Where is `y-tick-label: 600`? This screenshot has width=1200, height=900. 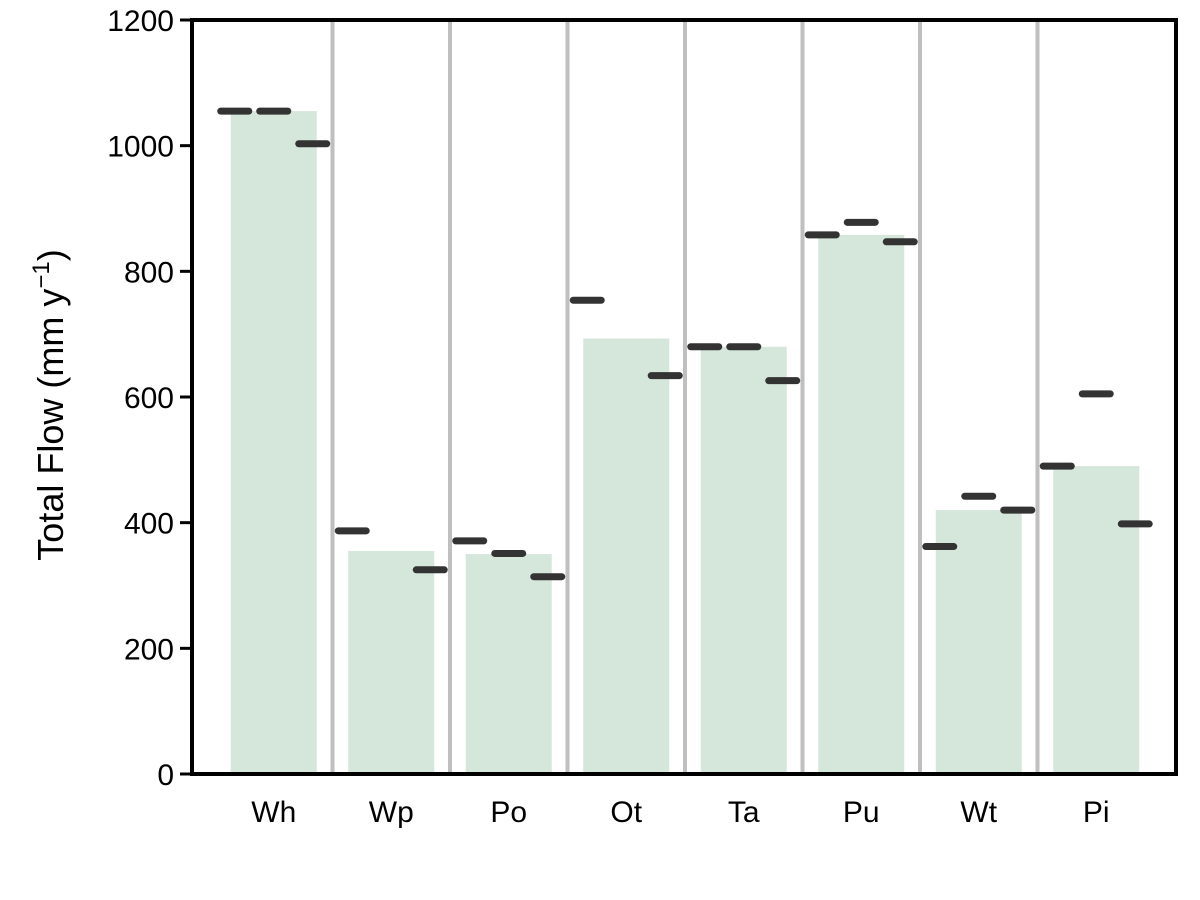 y-tick-label: 600 is located at coordinates (149, 398).